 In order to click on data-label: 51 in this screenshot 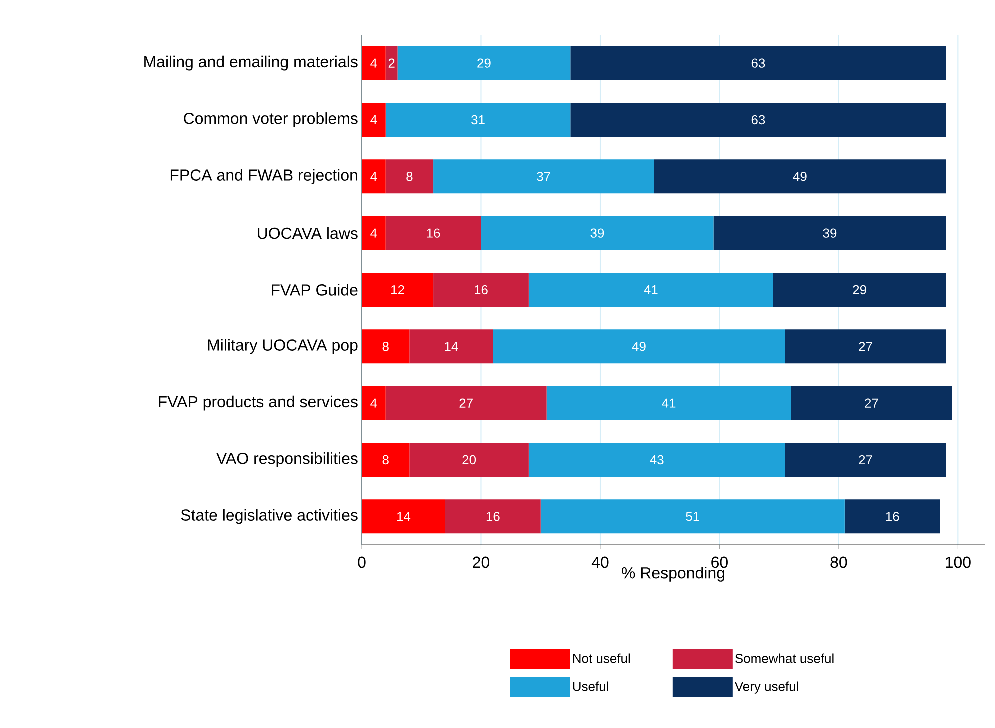, I will do `click(693, 517)`.